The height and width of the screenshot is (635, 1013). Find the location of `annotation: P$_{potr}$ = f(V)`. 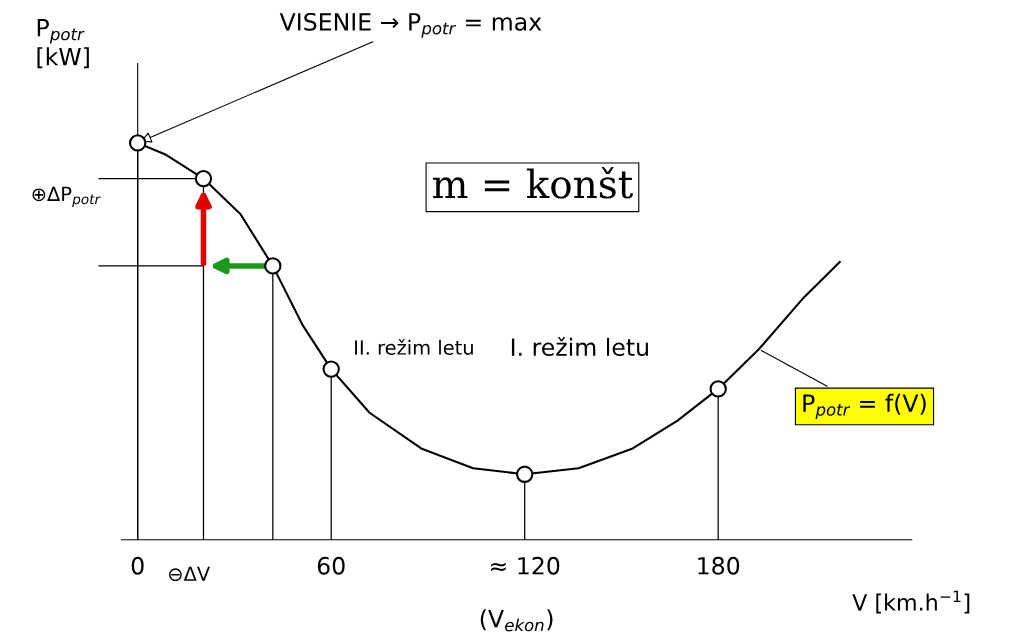

annotation: P$_{potr}$ = f(V) is located at coordinates (864, 406).